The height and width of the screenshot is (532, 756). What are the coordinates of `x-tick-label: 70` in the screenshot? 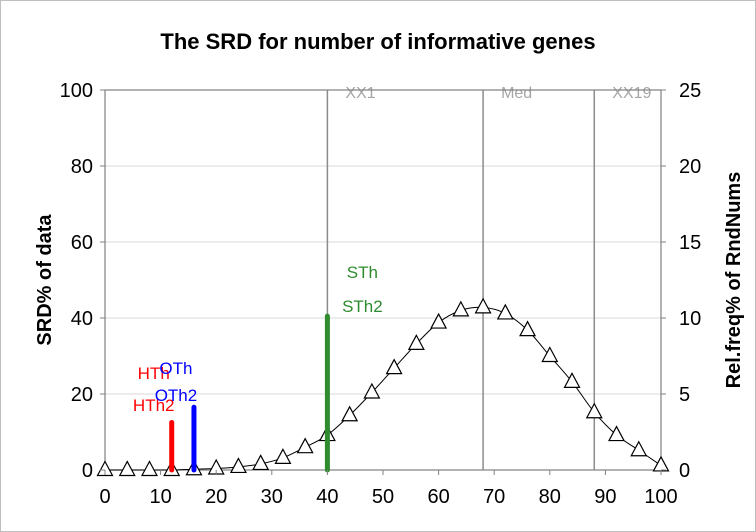 It's located at (494, 497).